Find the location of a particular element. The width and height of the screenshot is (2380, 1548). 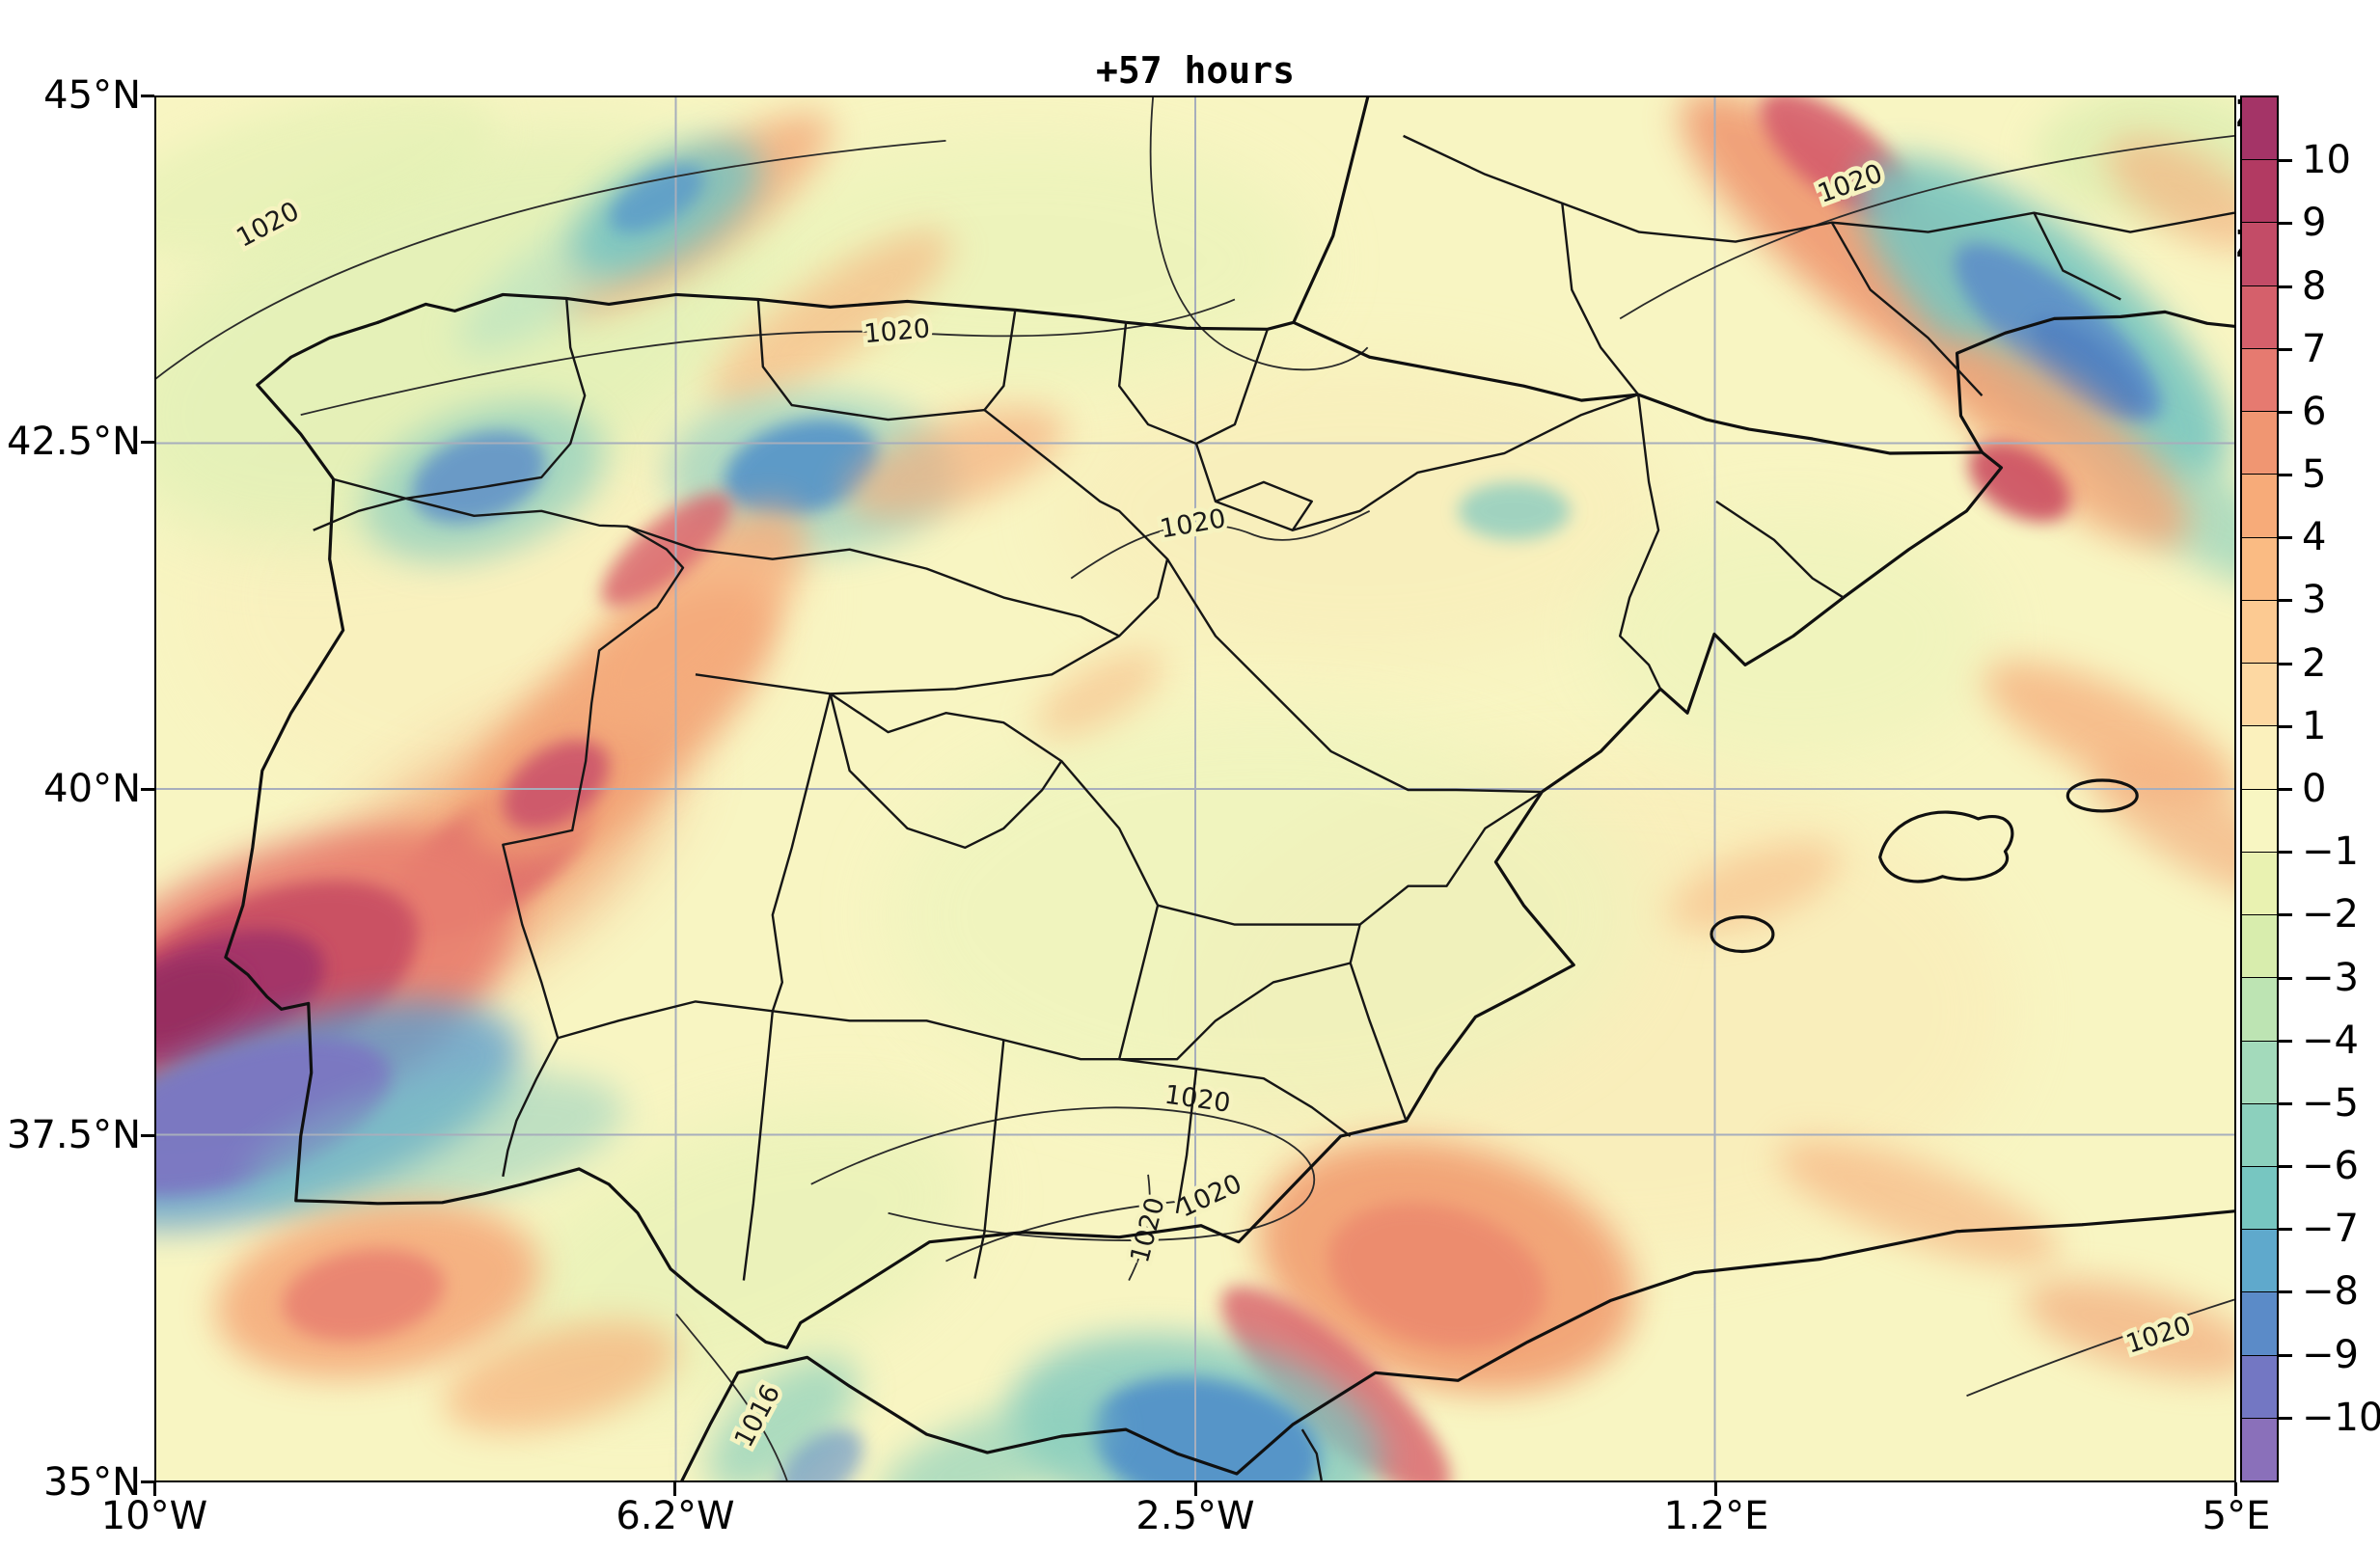

lat-tick-label: 45°N is located at coordinates (92, 96).